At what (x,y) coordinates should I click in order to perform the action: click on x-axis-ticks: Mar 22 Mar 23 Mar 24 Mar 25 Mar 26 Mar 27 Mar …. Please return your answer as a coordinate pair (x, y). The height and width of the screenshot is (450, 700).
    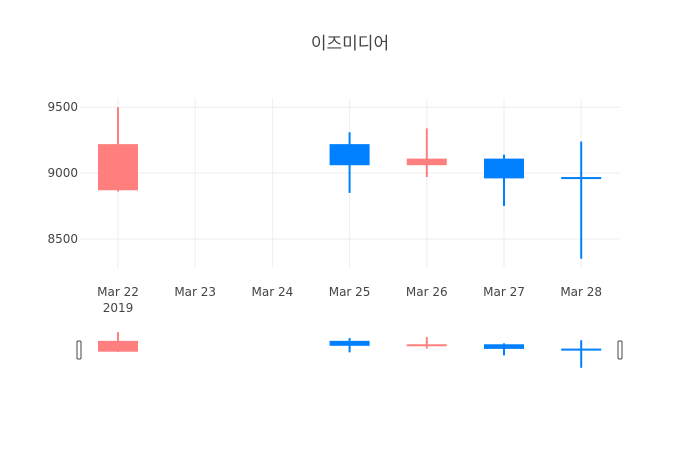
    Looking at the image, I should click on (349, 300).